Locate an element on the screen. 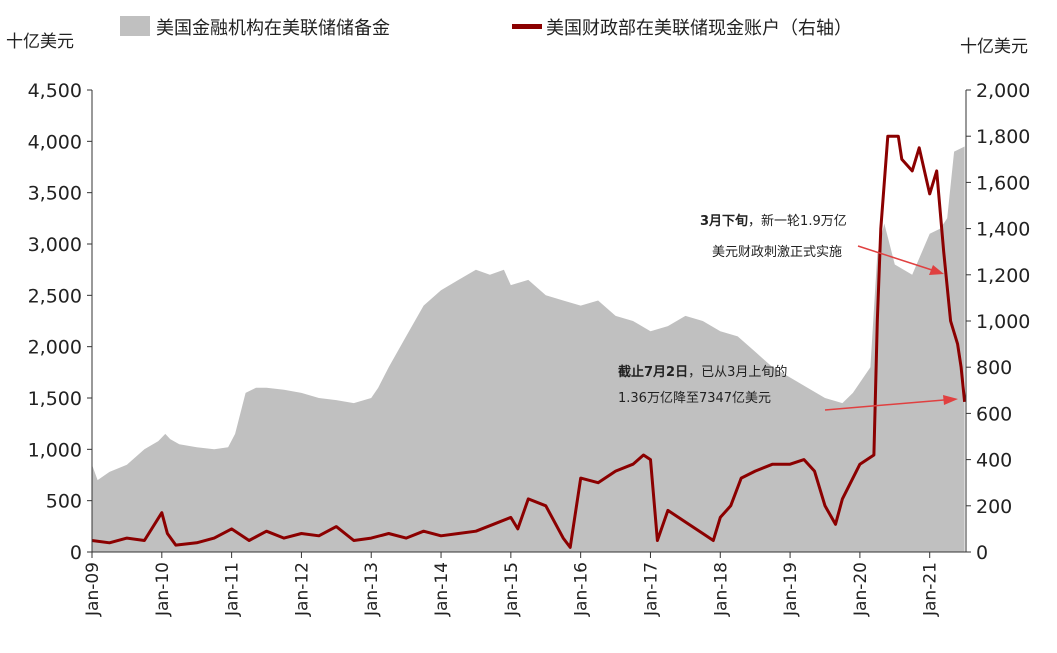 The image size is (1057, 653). right-tick-label: 2,000 is located at coordinates (1003, 91).